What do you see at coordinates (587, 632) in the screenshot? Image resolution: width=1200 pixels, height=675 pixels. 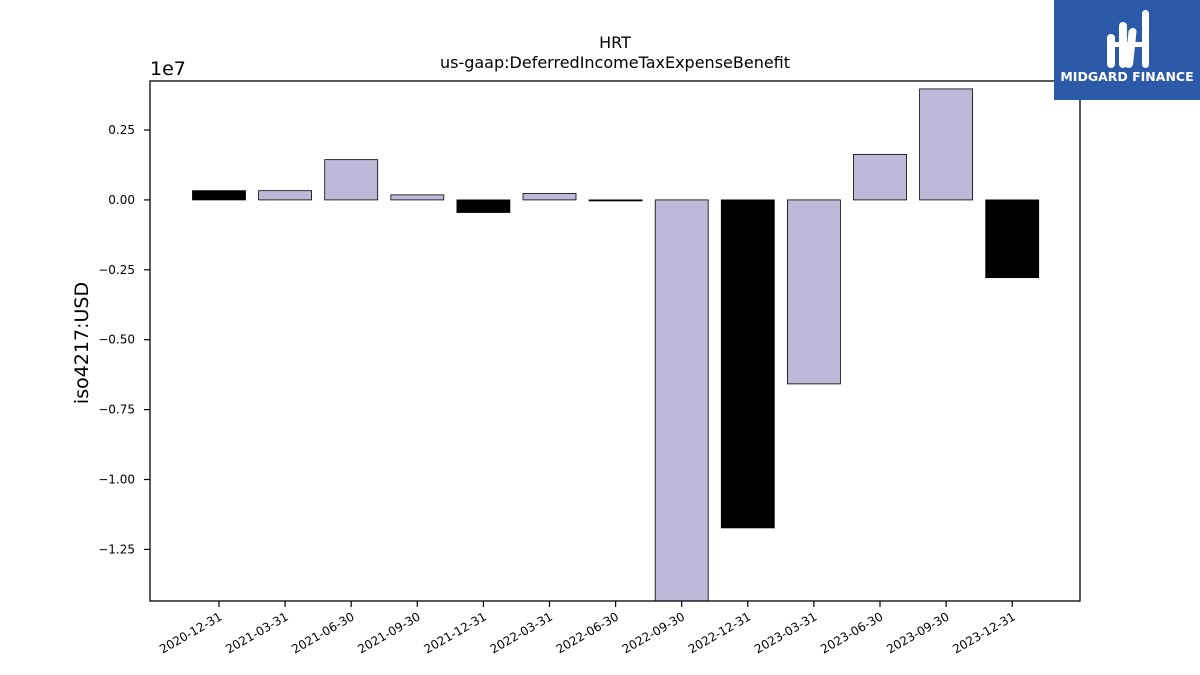 I see `x-tick-label: 2022-06-30` at bounding box center [587, 632].